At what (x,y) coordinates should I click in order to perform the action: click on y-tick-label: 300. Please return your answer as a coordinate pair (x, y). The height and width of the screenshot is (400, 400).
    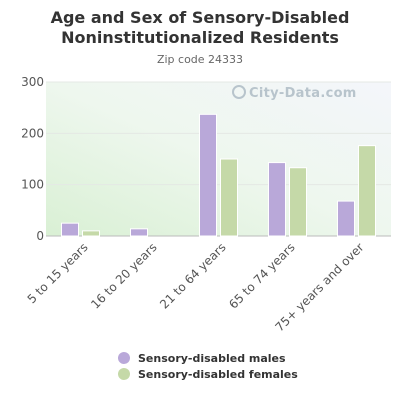
    Looking at the image, I should click on (32, 82).